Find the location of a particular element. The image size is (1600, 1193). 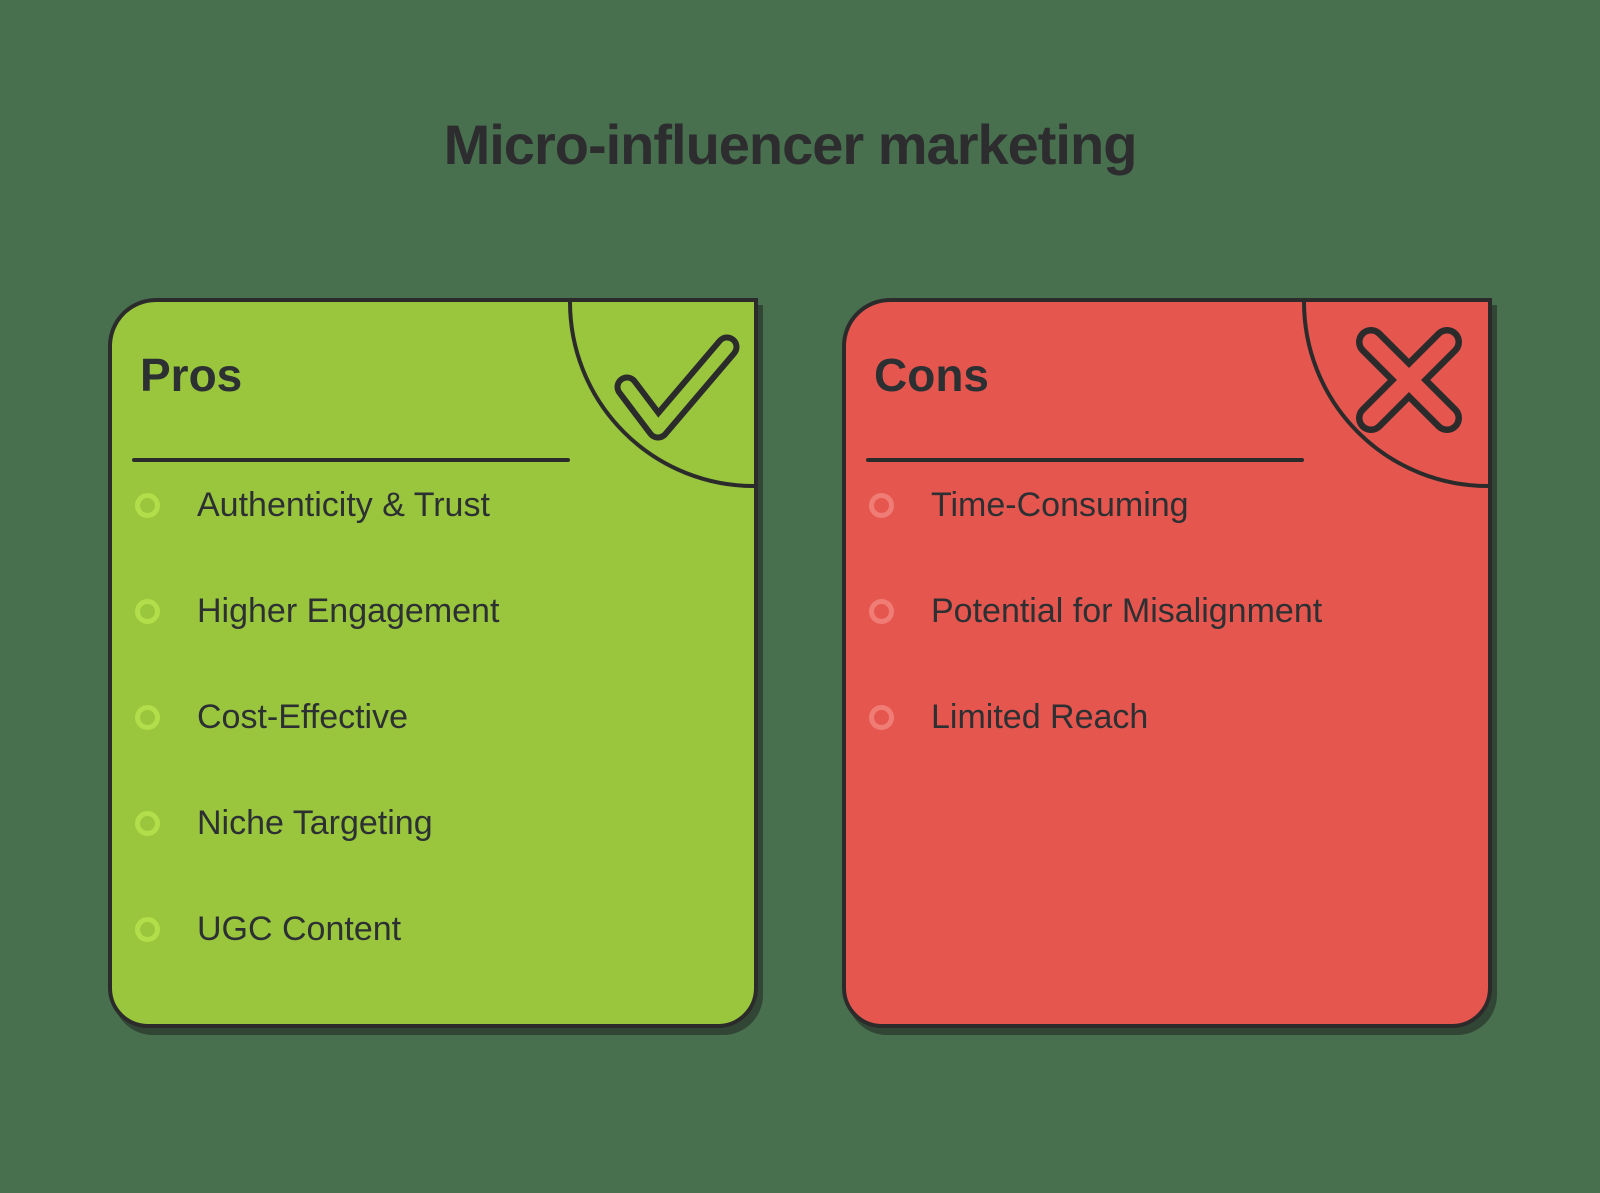

list-item: Limited Reach is located at coordinates (1095, 717).